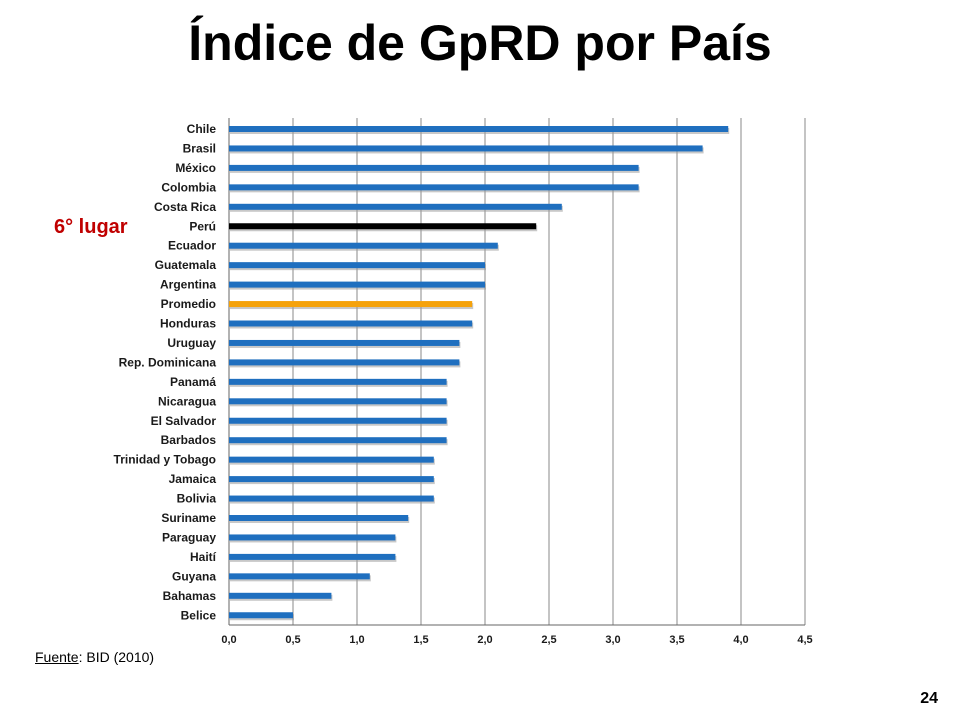  What do you see at coordinates (188, 518) in the screenshot?
I see `category-label: Suriname` at bounding box center [188, 518].